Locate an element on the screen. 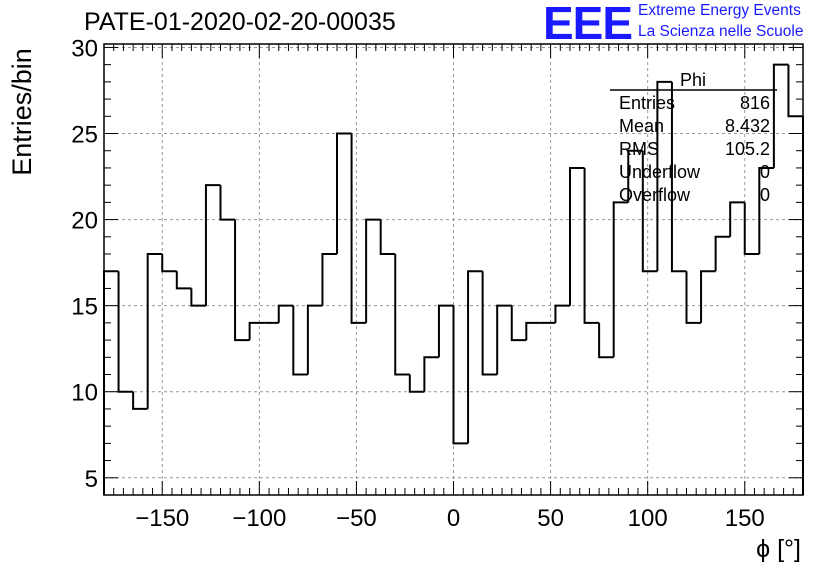 This screenshot has height=572, width=836. stats-label: Entries is located at coordinates (647, 103).